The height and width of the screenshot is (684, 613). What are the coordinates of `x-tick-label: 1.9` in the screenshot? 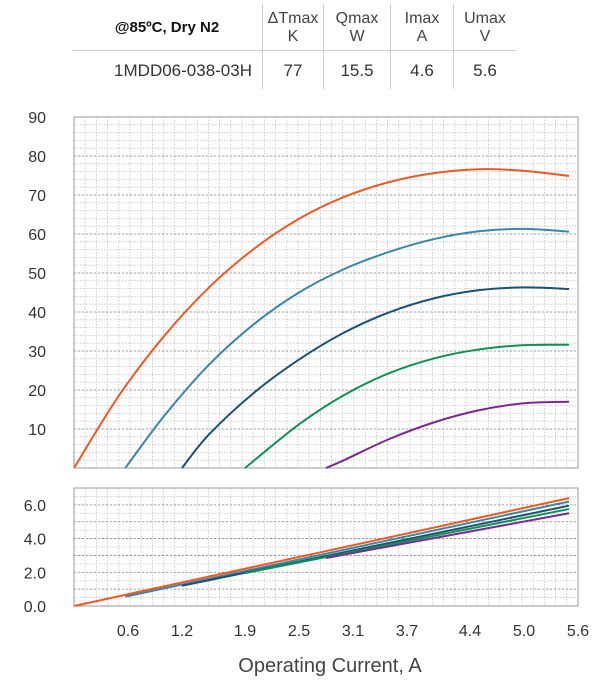 It's located at (245, 631).